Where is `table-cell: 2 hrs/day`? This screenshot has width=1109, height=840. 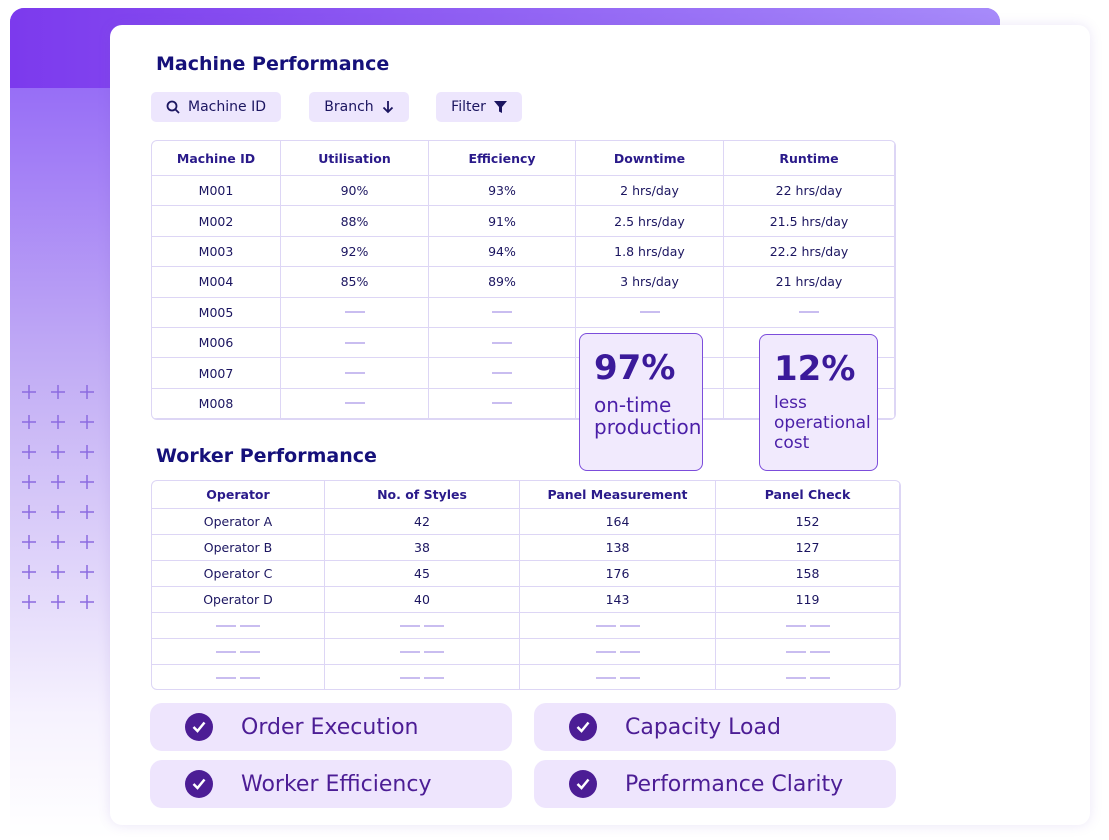 table-cell: 2 hrs/day is located at coordinates (650, 191).